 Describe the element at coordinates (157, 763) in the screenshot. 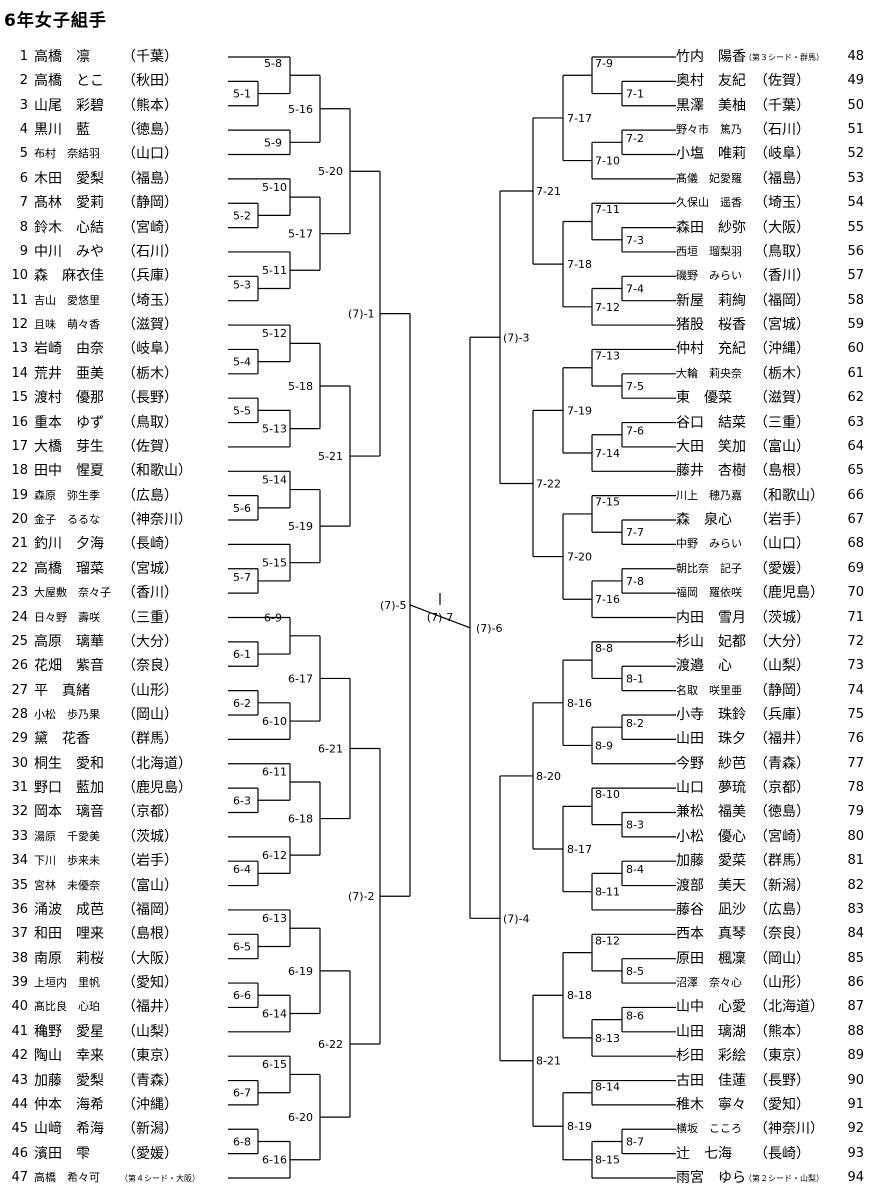

I see `entrant-prefecture: （北海道）` at that location.